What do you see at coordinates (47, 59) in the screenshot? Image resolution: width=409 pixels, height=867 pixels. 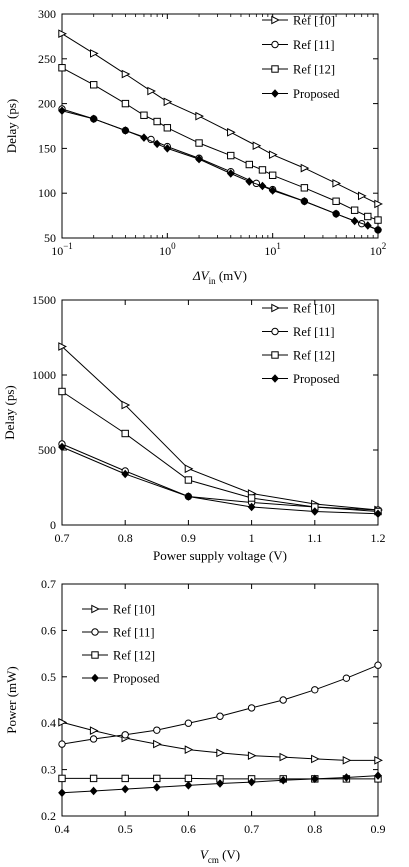 I see `y-tick-label: 250` at bounding box center [47, 59].